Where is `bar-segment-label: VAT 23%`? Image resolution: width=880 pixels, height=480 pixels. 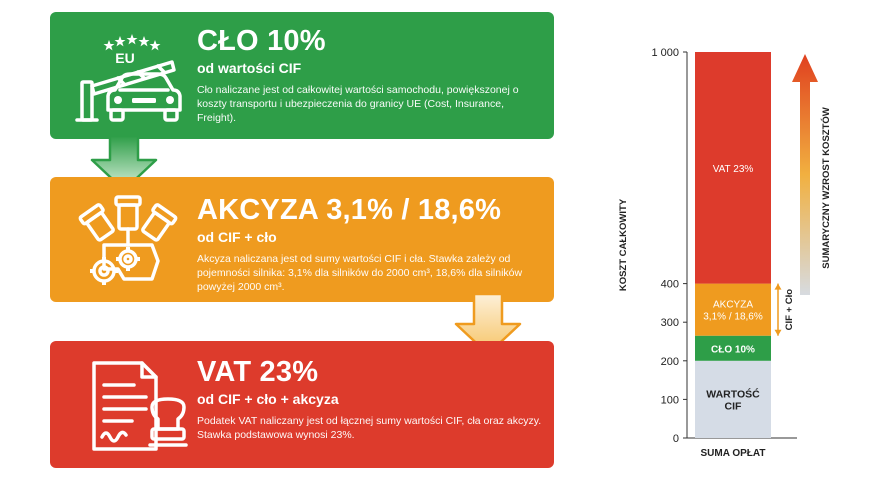
bar-segment-label: VAT 23% is located at coordinates (733, 169).